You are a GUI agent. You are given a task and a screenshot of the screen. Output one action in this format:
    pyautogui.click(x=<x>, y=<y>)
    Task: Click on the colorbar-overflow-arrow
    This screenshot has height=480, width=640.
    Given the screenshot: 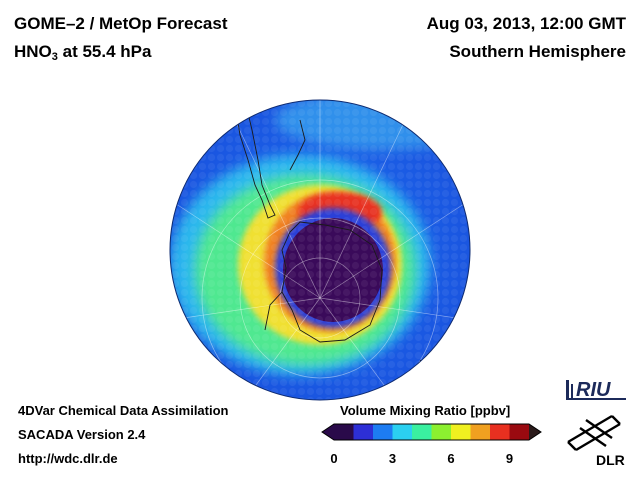 What is the action you would take?
    pyautogui.click(x=535, y=432)
    